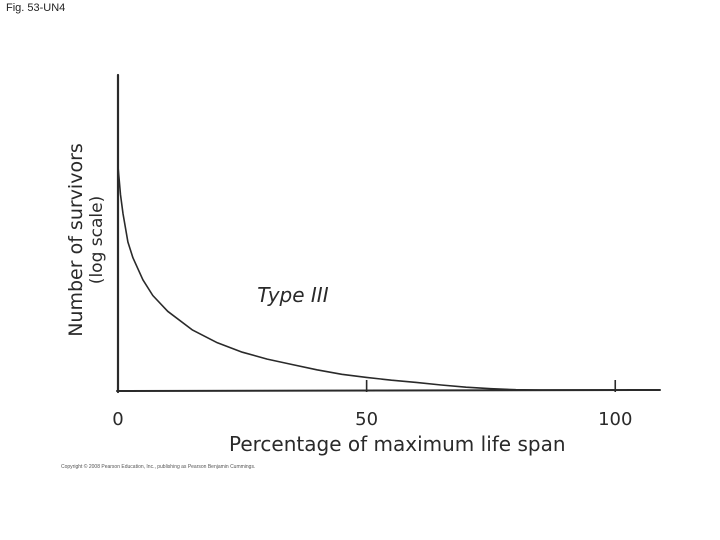 Image resolution: width=720 pixels, height=540 pixels. Describe the element at coordinates (76, 240) in the screenshot. I see `y-axis-label: Number of survivors` at that location.